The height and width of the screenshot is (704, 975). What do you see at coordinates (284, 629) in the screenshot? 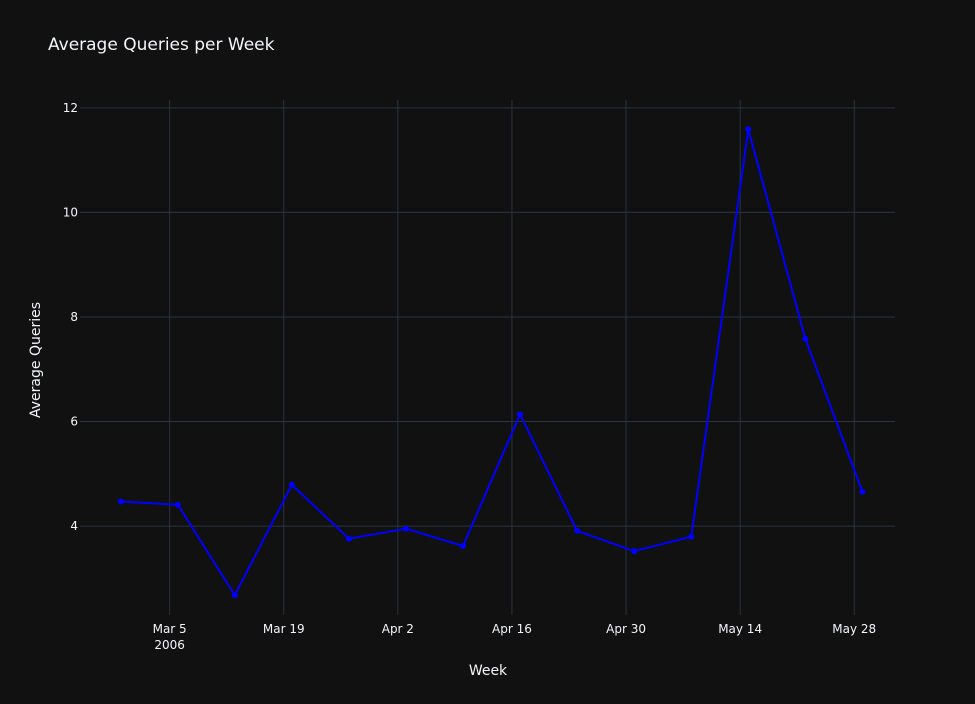
I see `x-tick-label: Mar 19` at bounding box center [284, 629].